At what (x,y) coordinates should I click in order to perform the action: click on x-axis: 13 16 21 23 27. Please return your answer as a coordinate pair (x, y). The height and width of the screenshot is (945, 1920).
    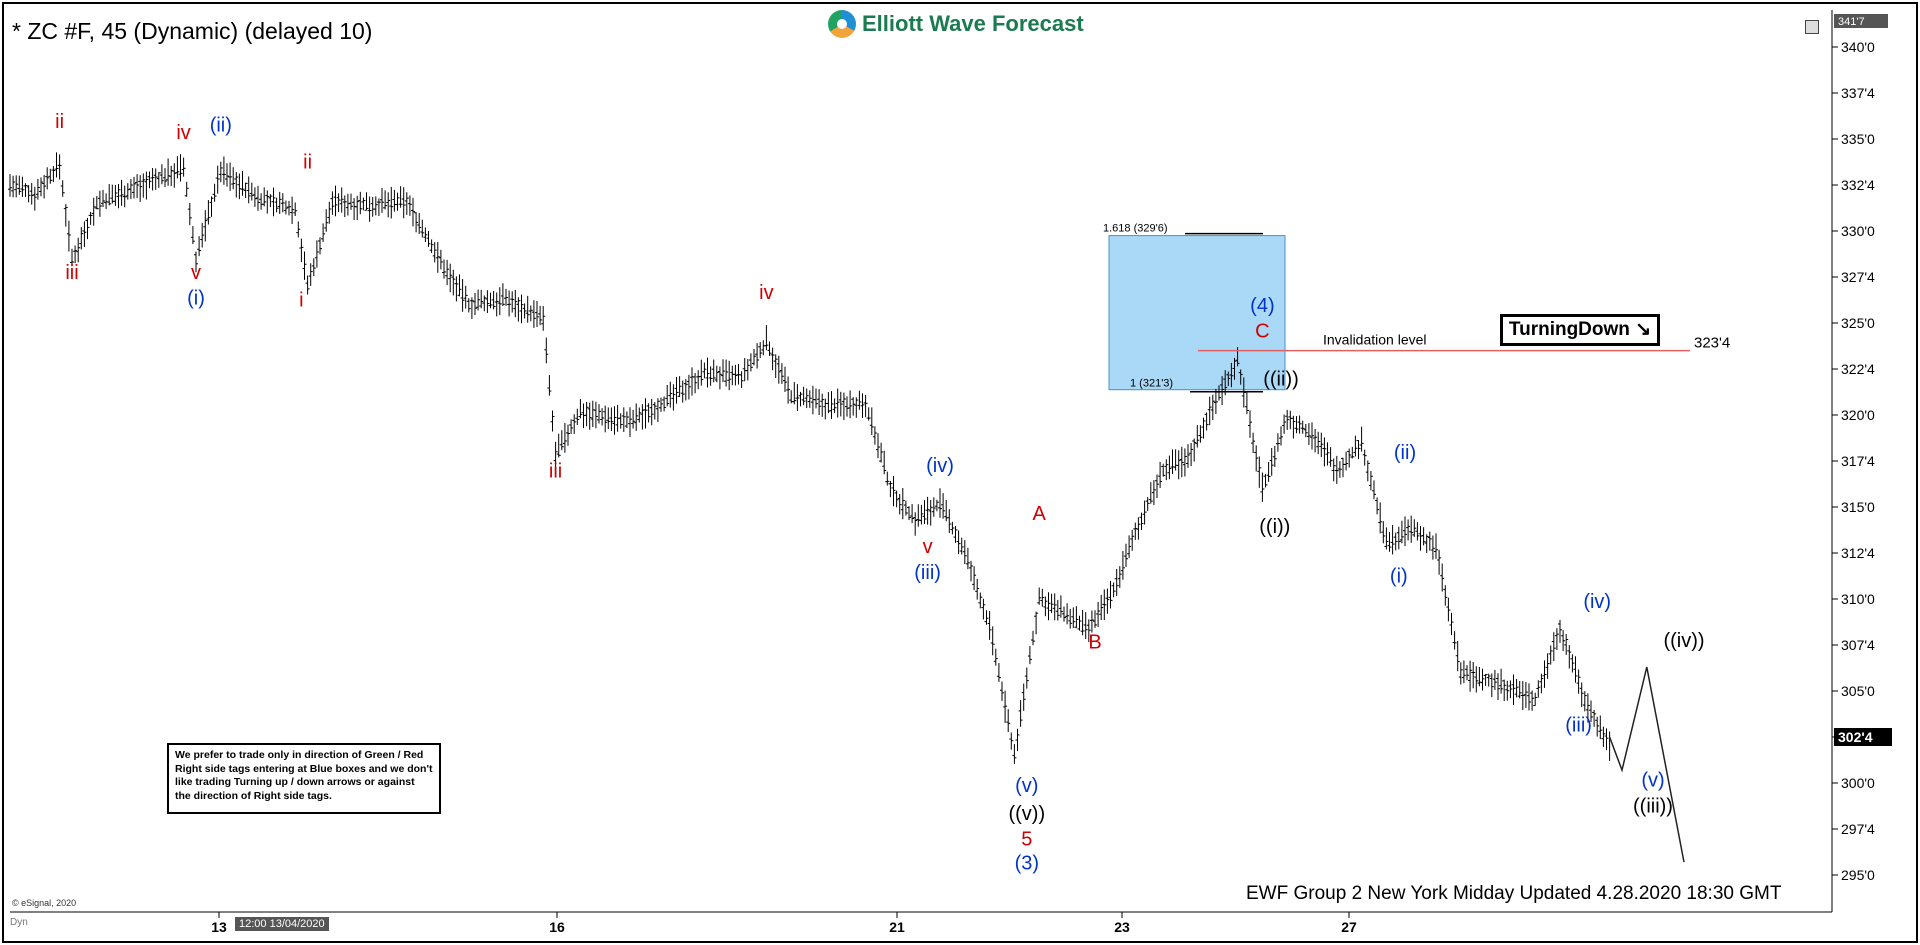
    Looking at the image, I should click on (784, 923).